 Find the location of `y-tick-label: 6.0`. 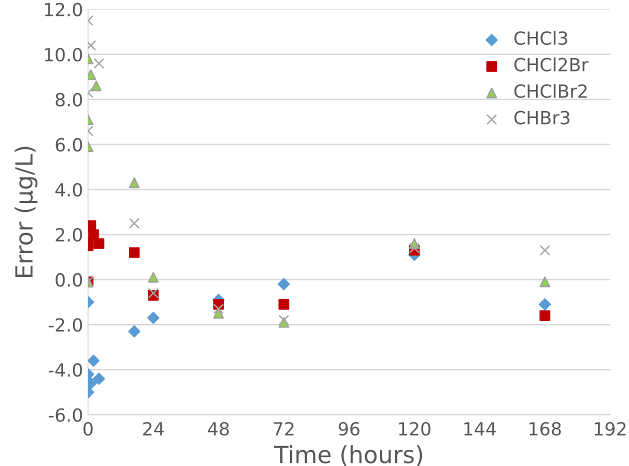

y-tick-label: 6.0 is located at coordinates (69, 145).